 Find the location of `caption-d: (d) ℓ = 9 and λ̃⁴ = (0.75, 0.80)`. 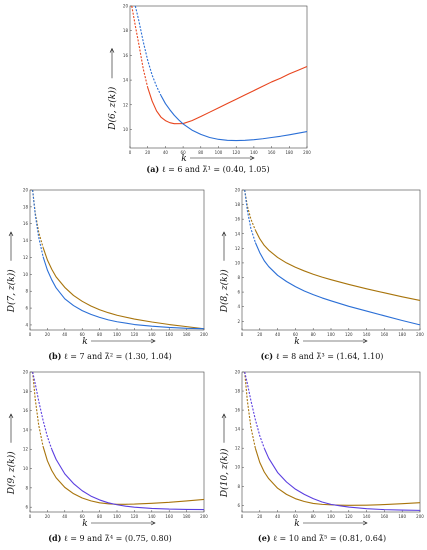

caption-d: (d) ℓ = 9 and λ̃⁴ = (0.75, 0.80) is located at coordinates (110, 538).